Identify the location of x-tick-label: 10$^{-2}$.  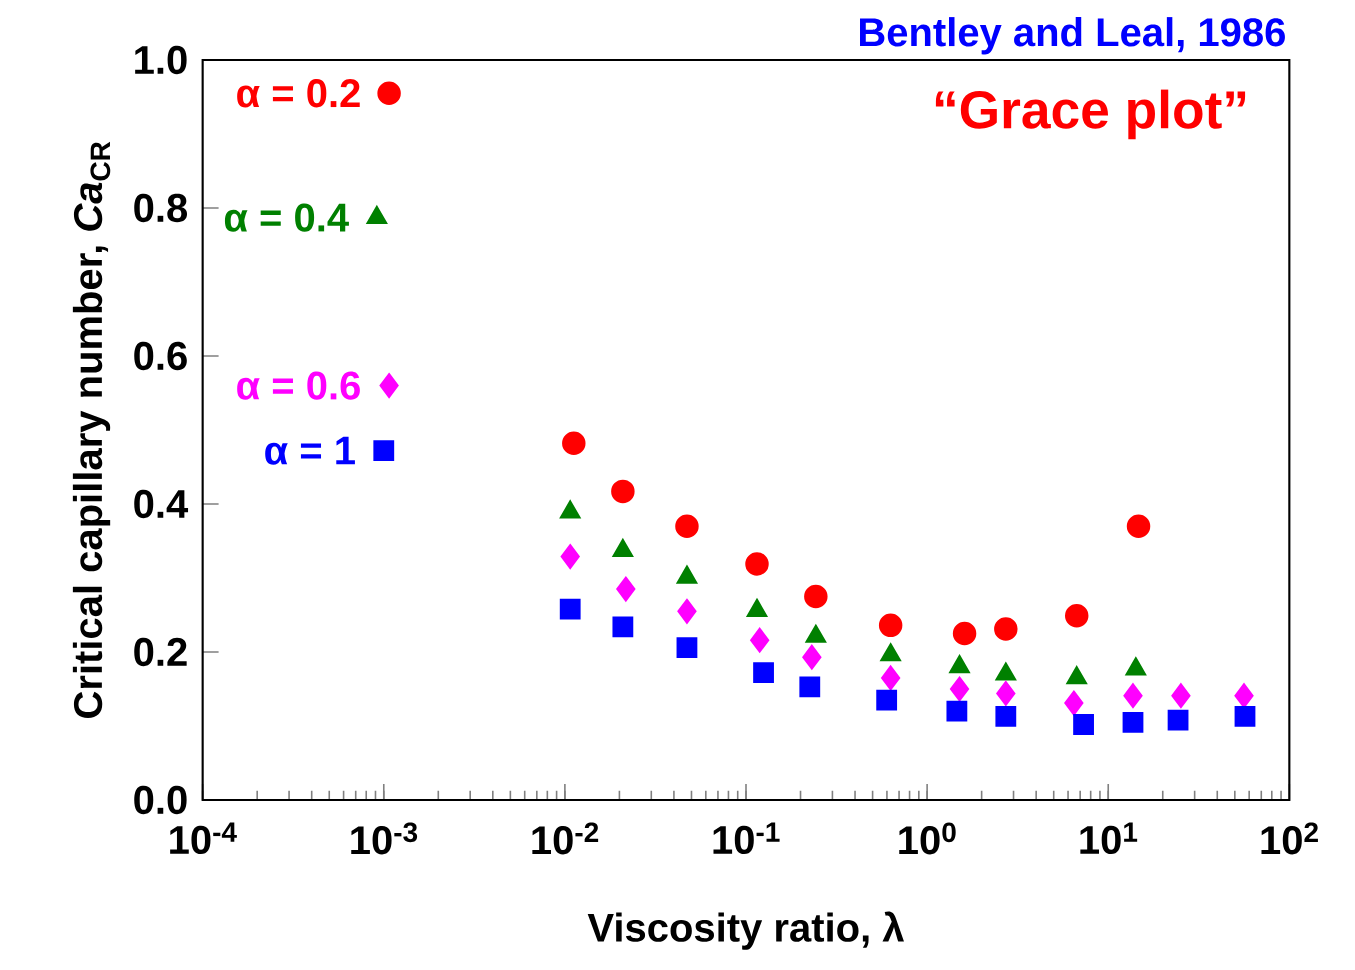
(565, 838).